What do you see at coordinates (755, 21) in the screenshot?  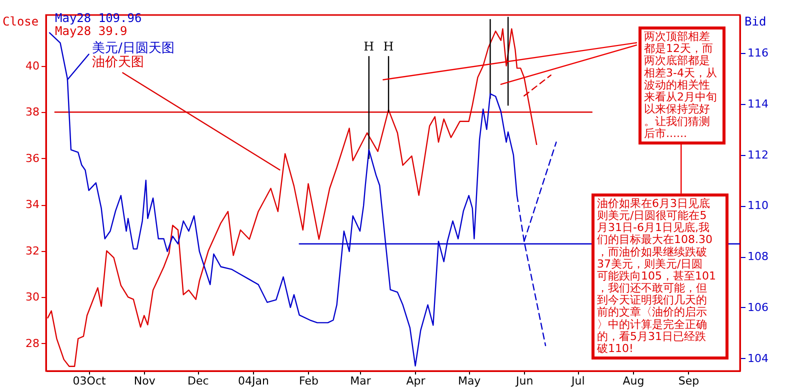 I see `y2-axis-title: Bid` at bounding box center [755, 21].